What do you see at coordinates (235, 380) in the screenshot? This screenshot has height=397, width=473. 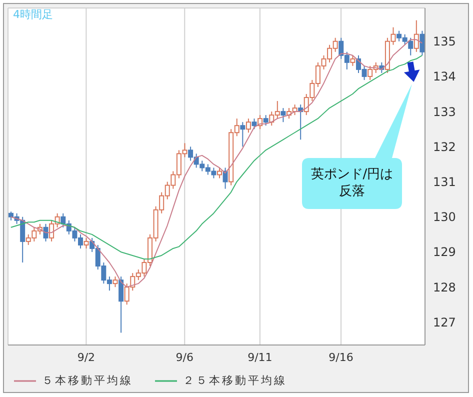 I see `legend-label: ２５本移動平均線` at bounding box center [235, 380].